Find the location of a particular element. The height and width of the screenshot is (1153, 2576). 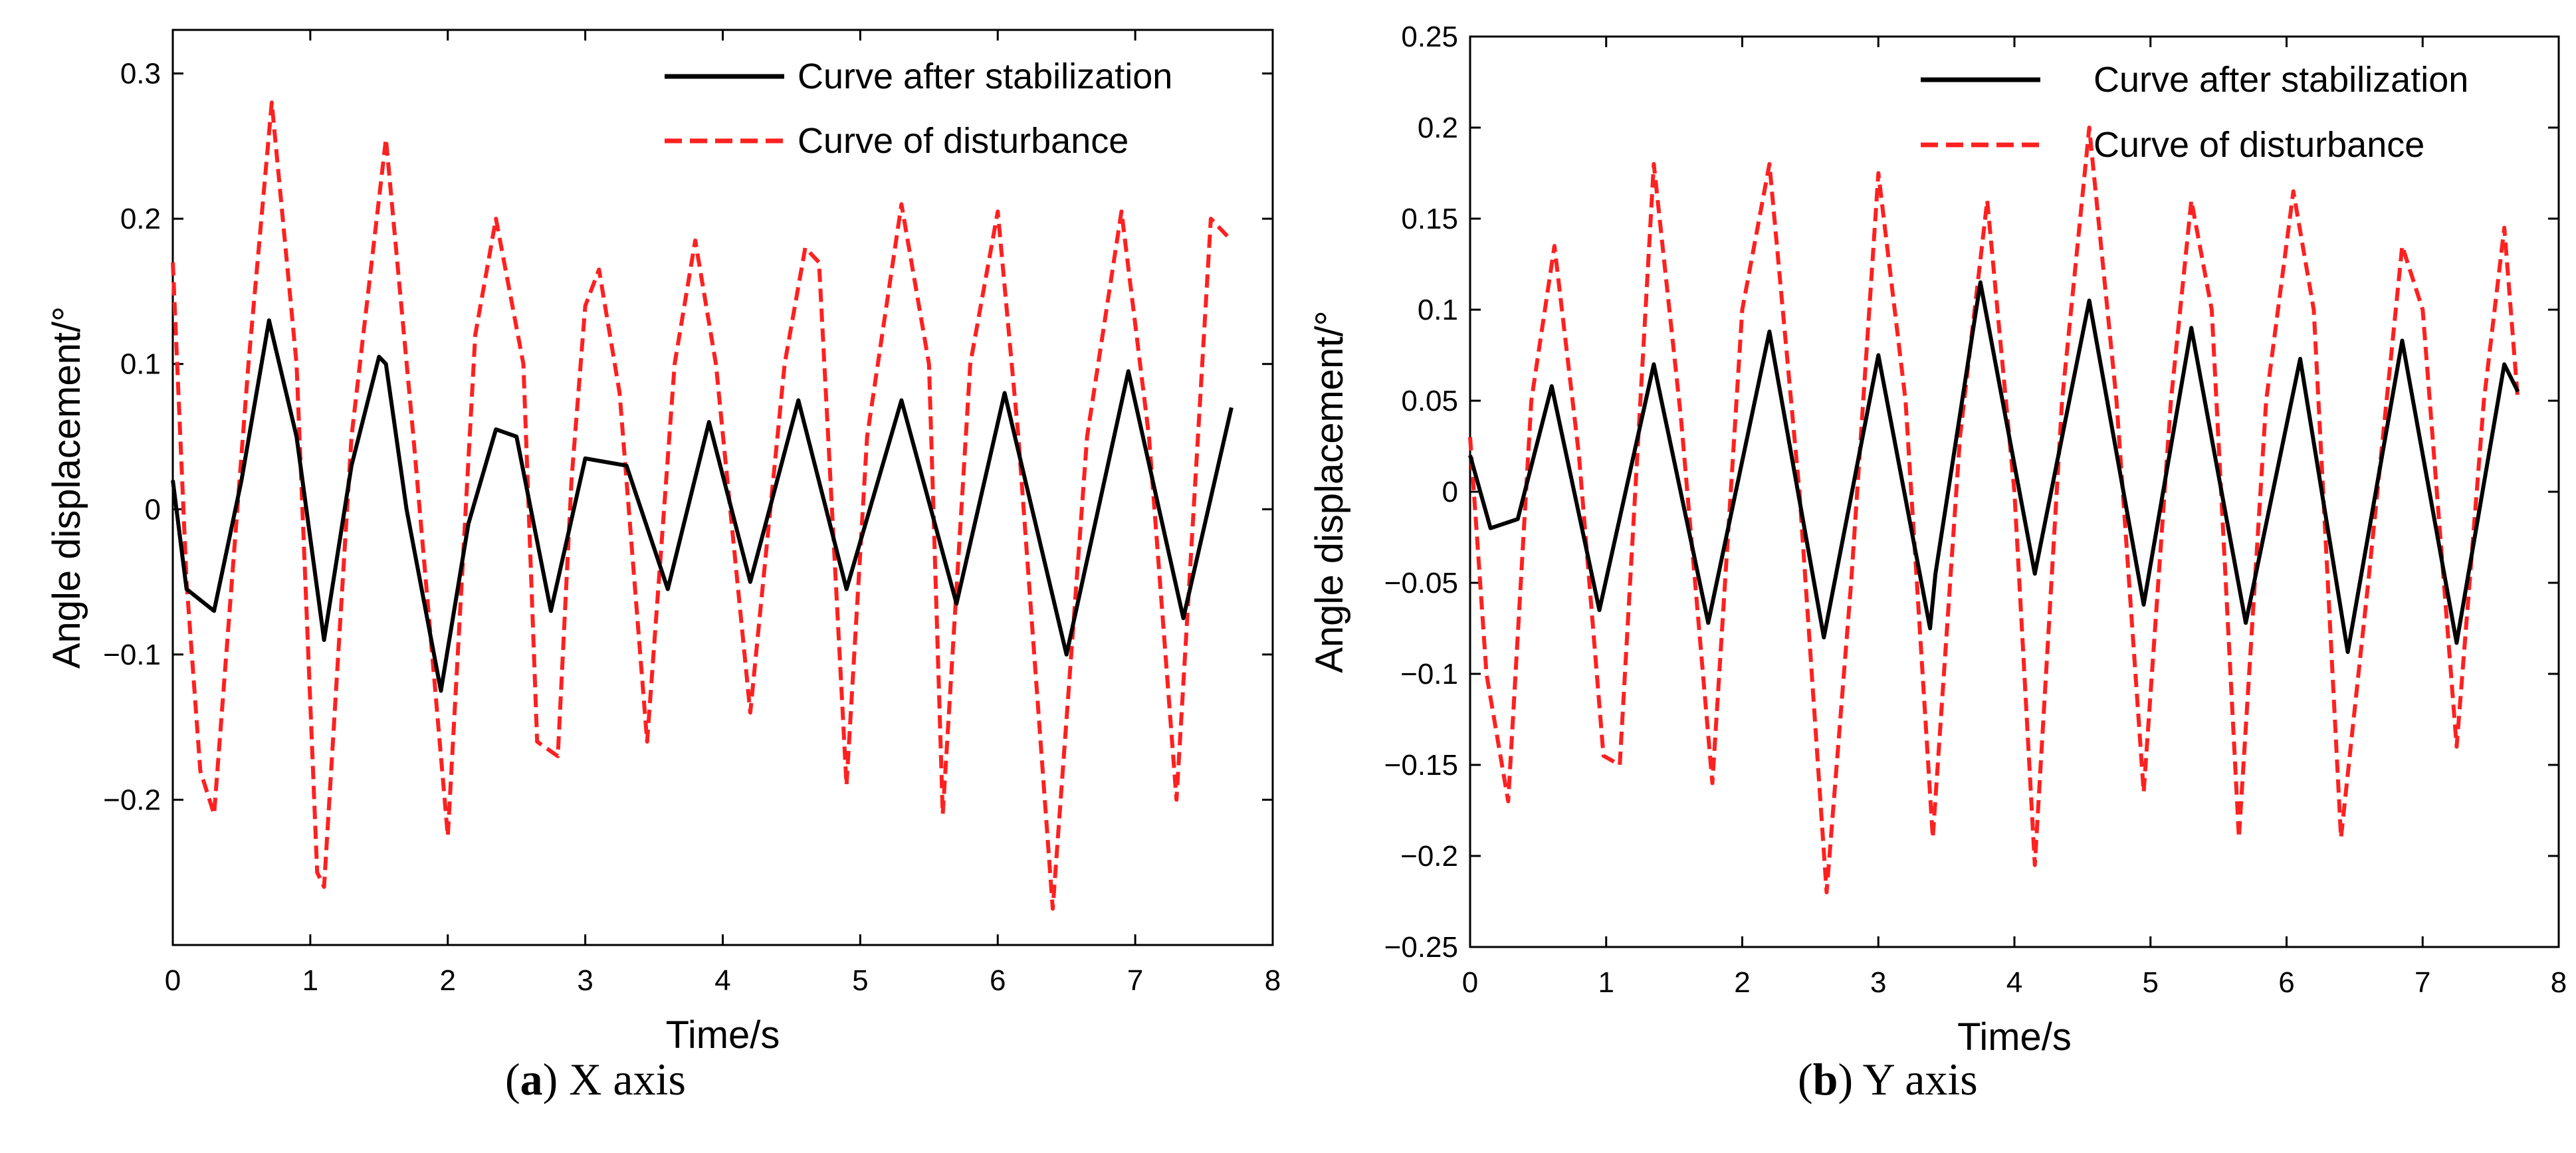

y-tick-label: 0.15 is located at coordinates (1429, 219).